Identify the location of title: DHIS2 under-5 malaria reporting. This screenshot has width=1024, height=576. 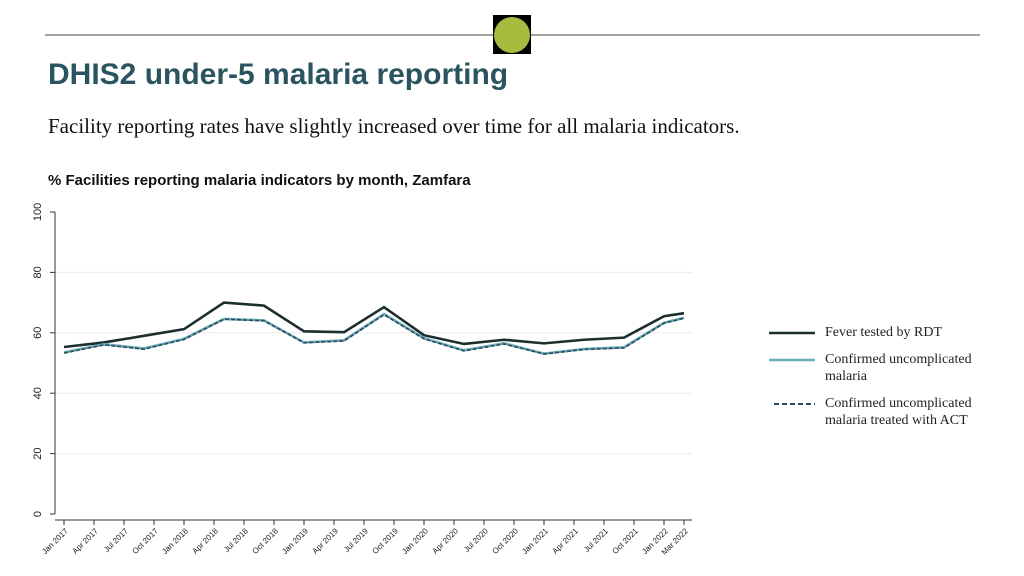
(278, 74).